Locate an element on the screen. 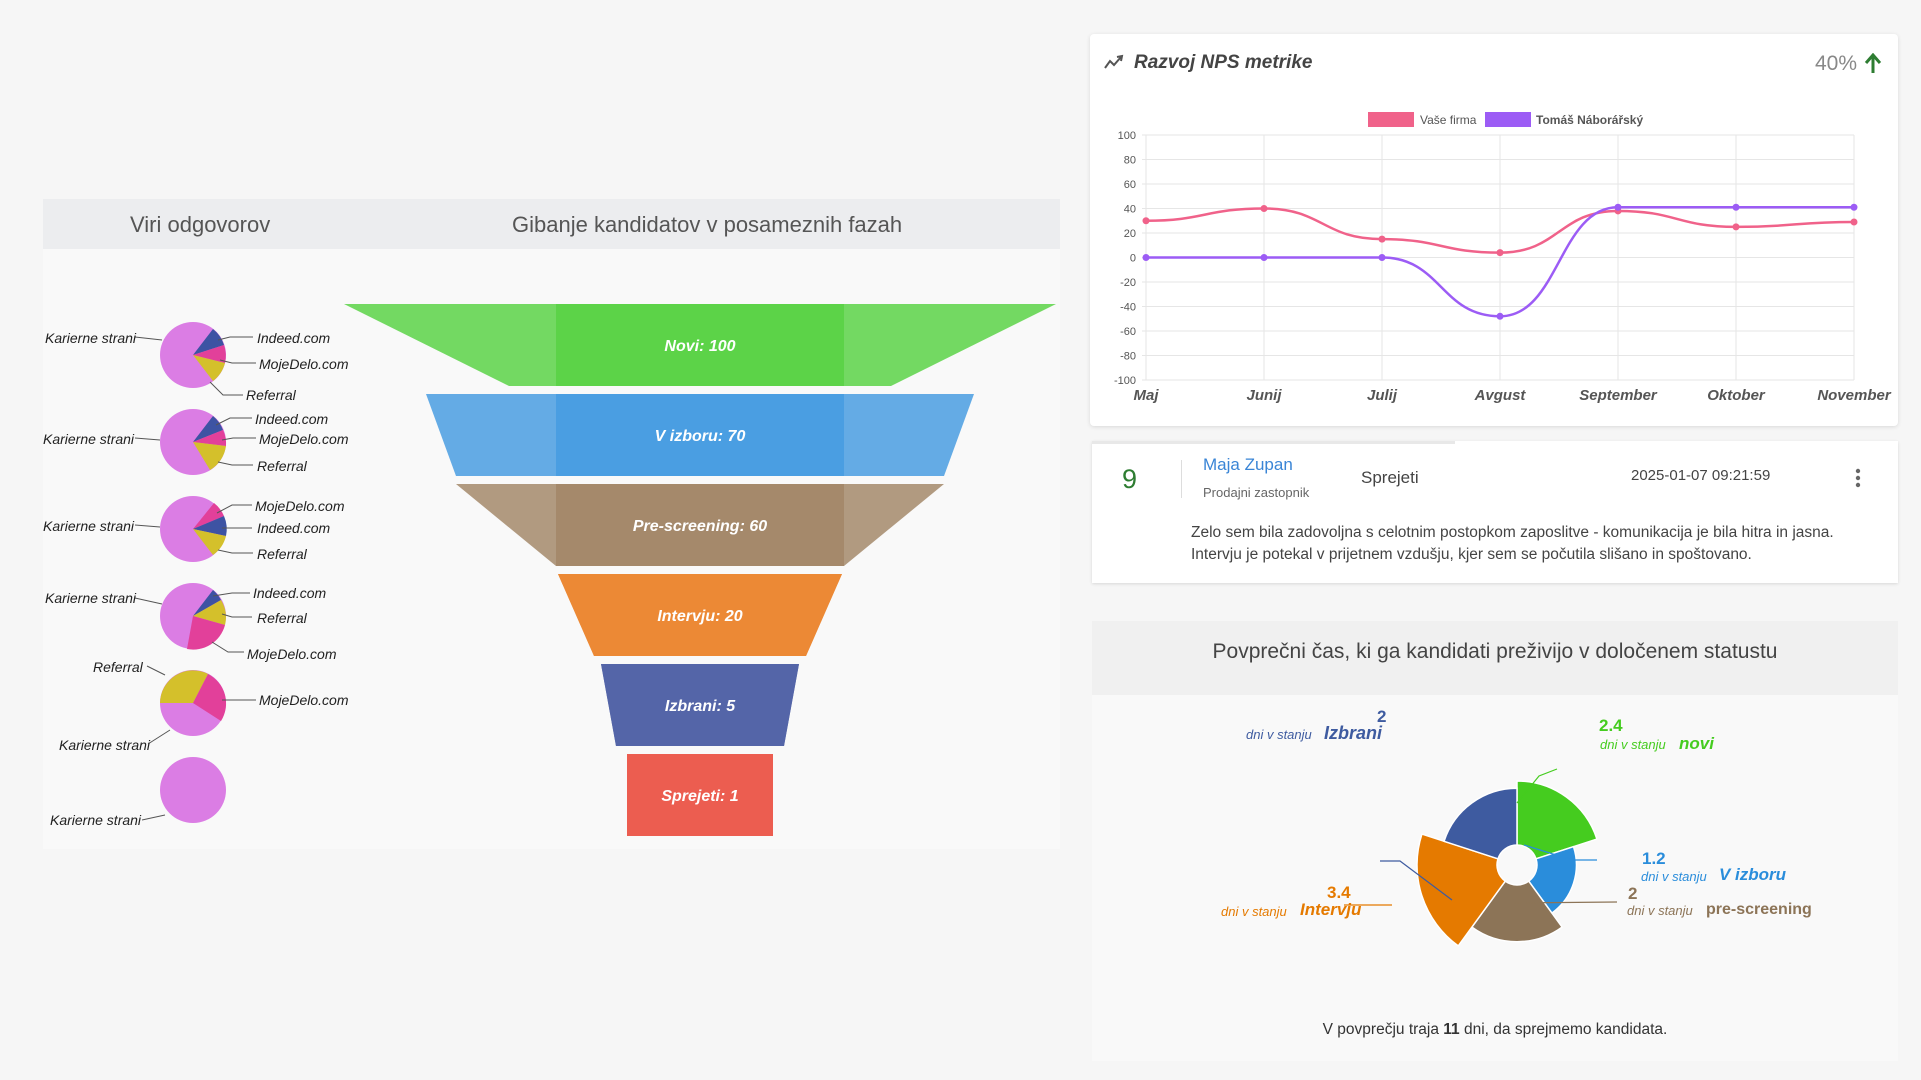  review-score: 9 is located at coordinates (1130, 479).